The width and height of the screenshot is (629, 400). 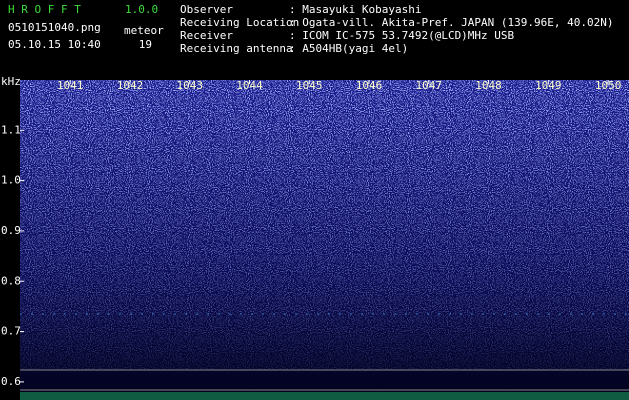 I want to click on info-label: Observer, so click(x=206, y=9).